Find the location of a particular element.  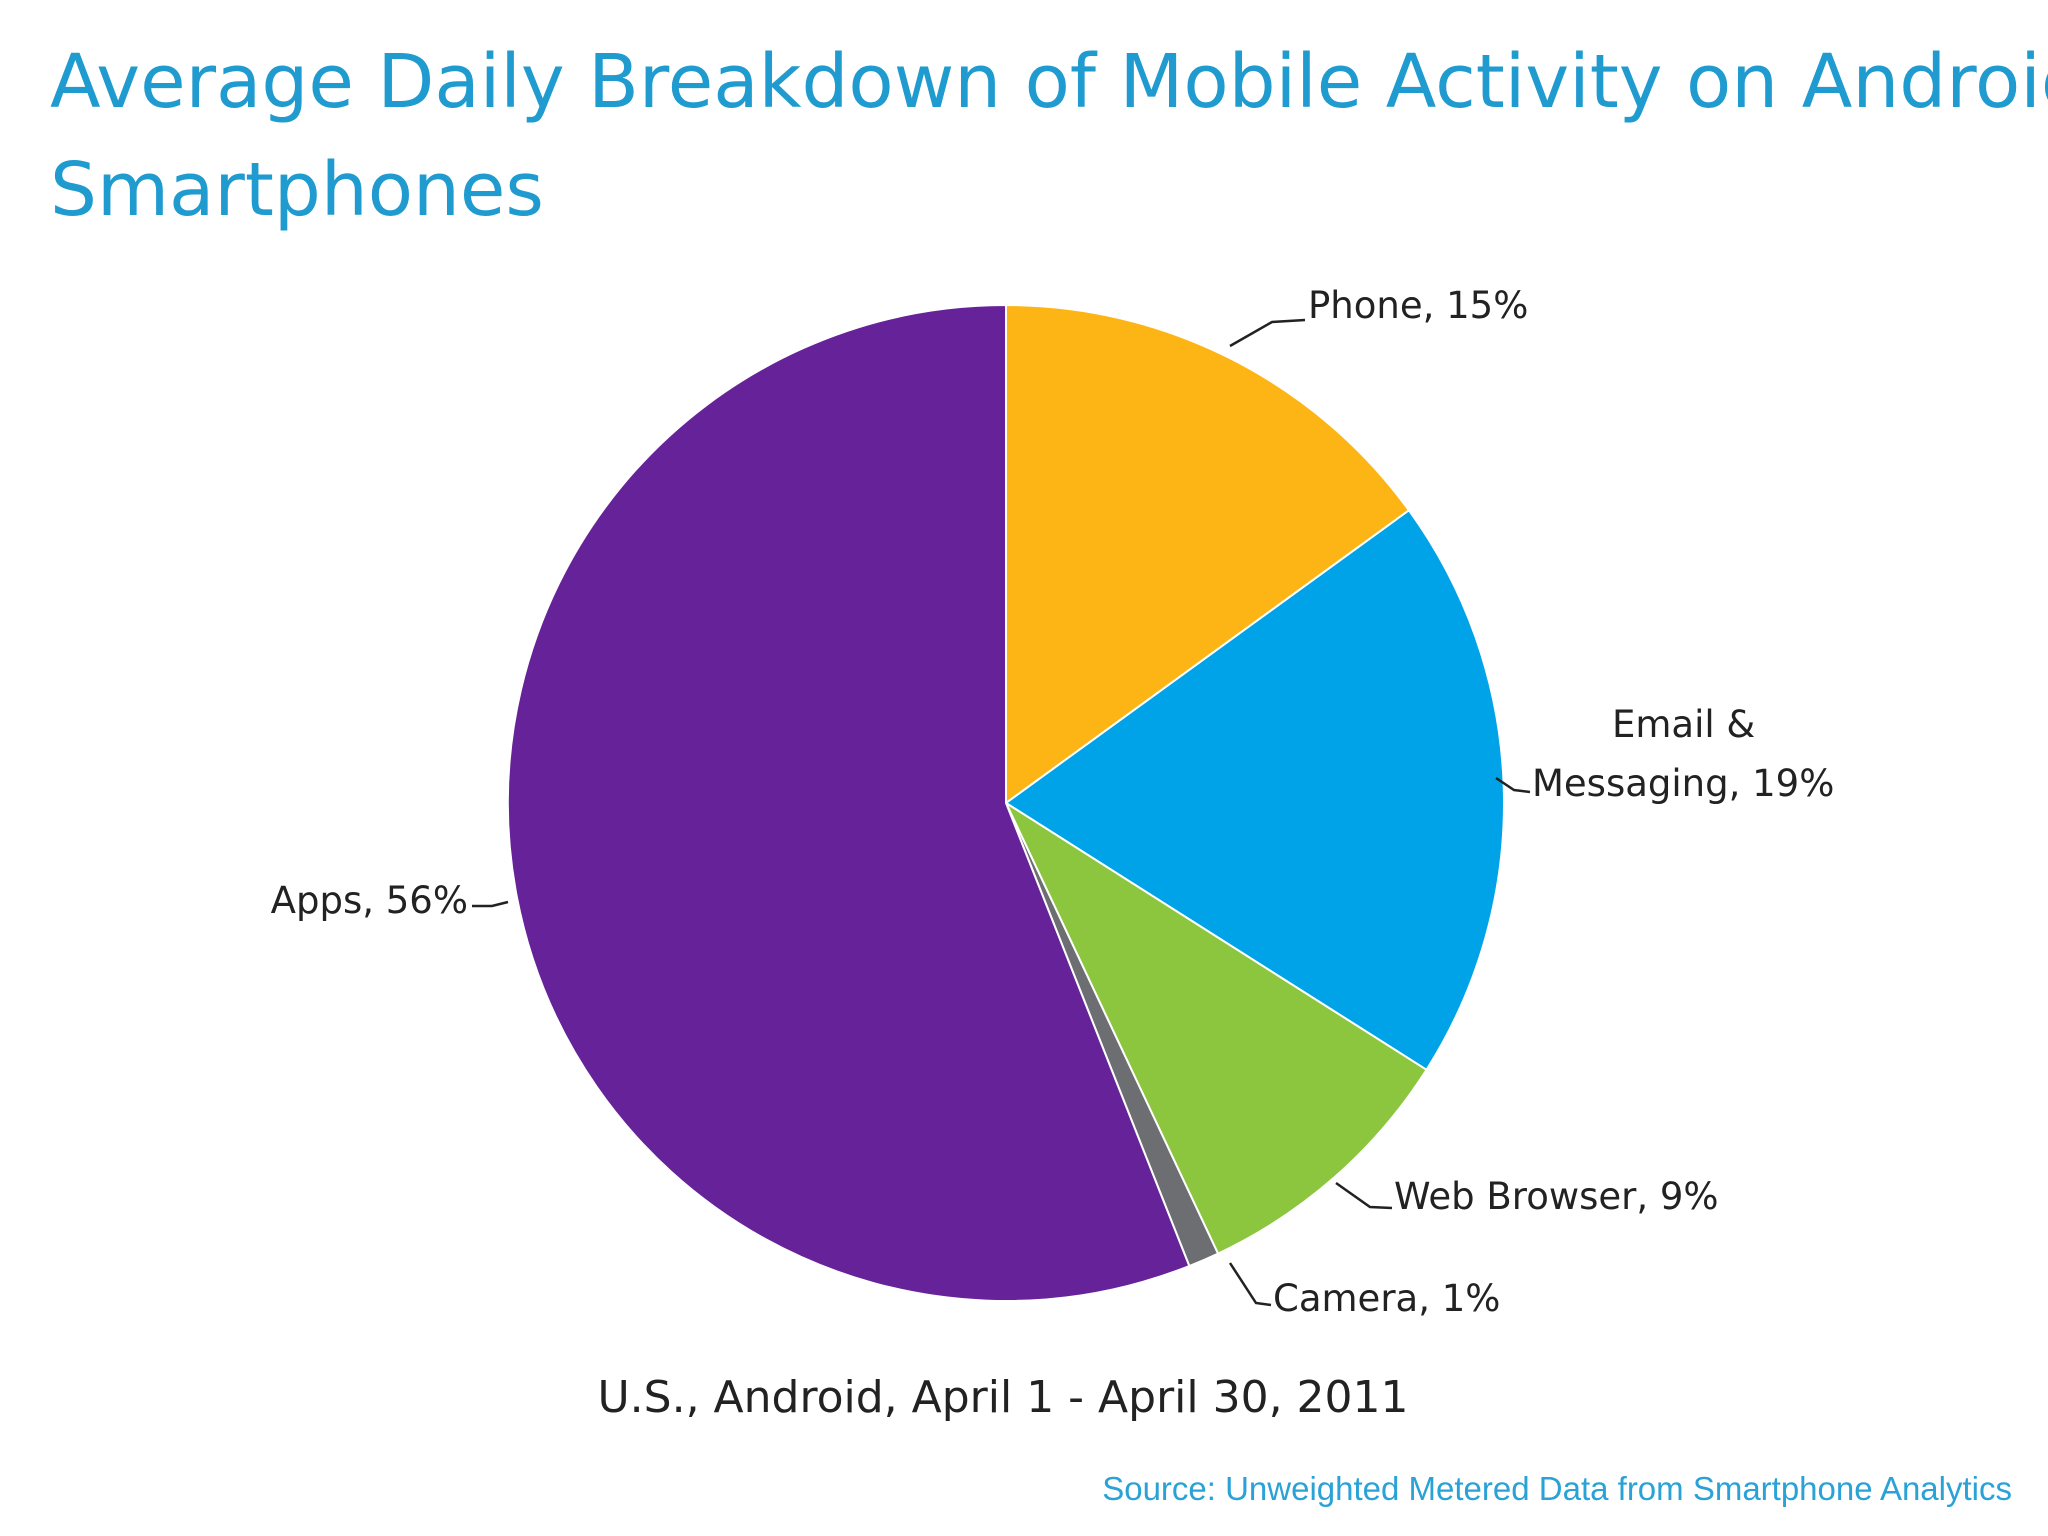

slice-web-browser is located at coordinates (1215, 1027).